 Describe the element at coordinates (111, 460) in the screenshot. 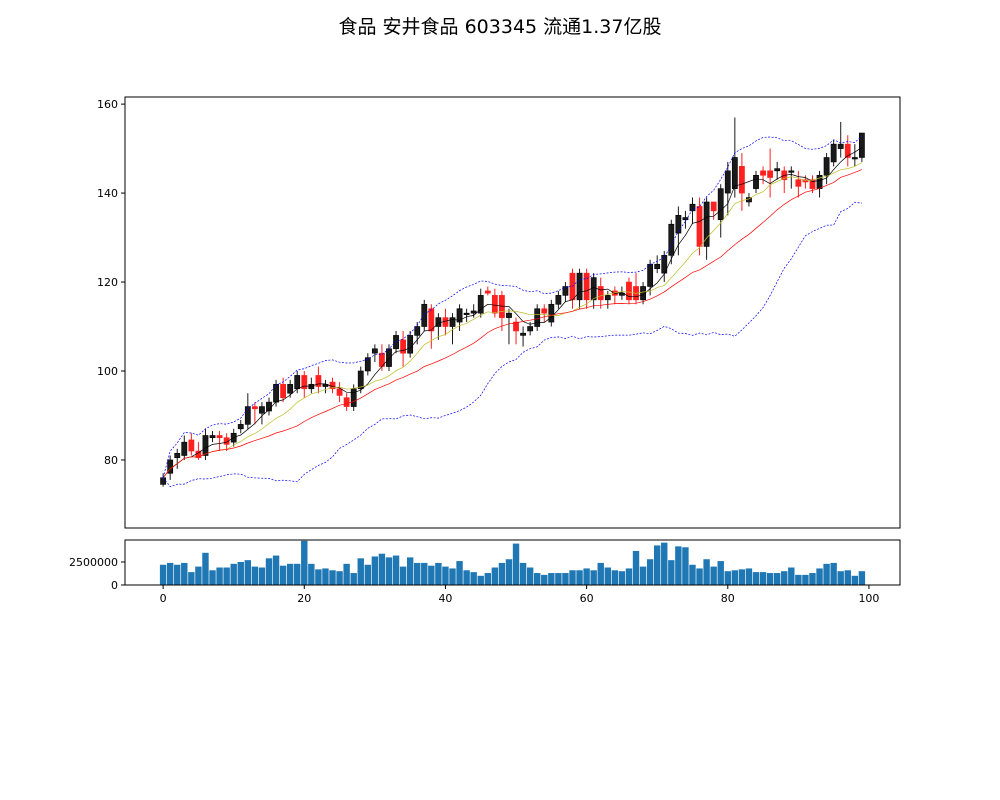

I see `y-tick-label: 80` at that location.